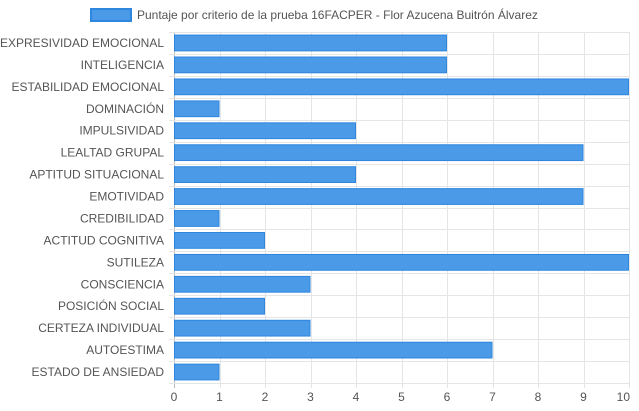 The width and height of the screenshot is (639, 411). I want to click on x-tick-label: 5, so click(401, 397).